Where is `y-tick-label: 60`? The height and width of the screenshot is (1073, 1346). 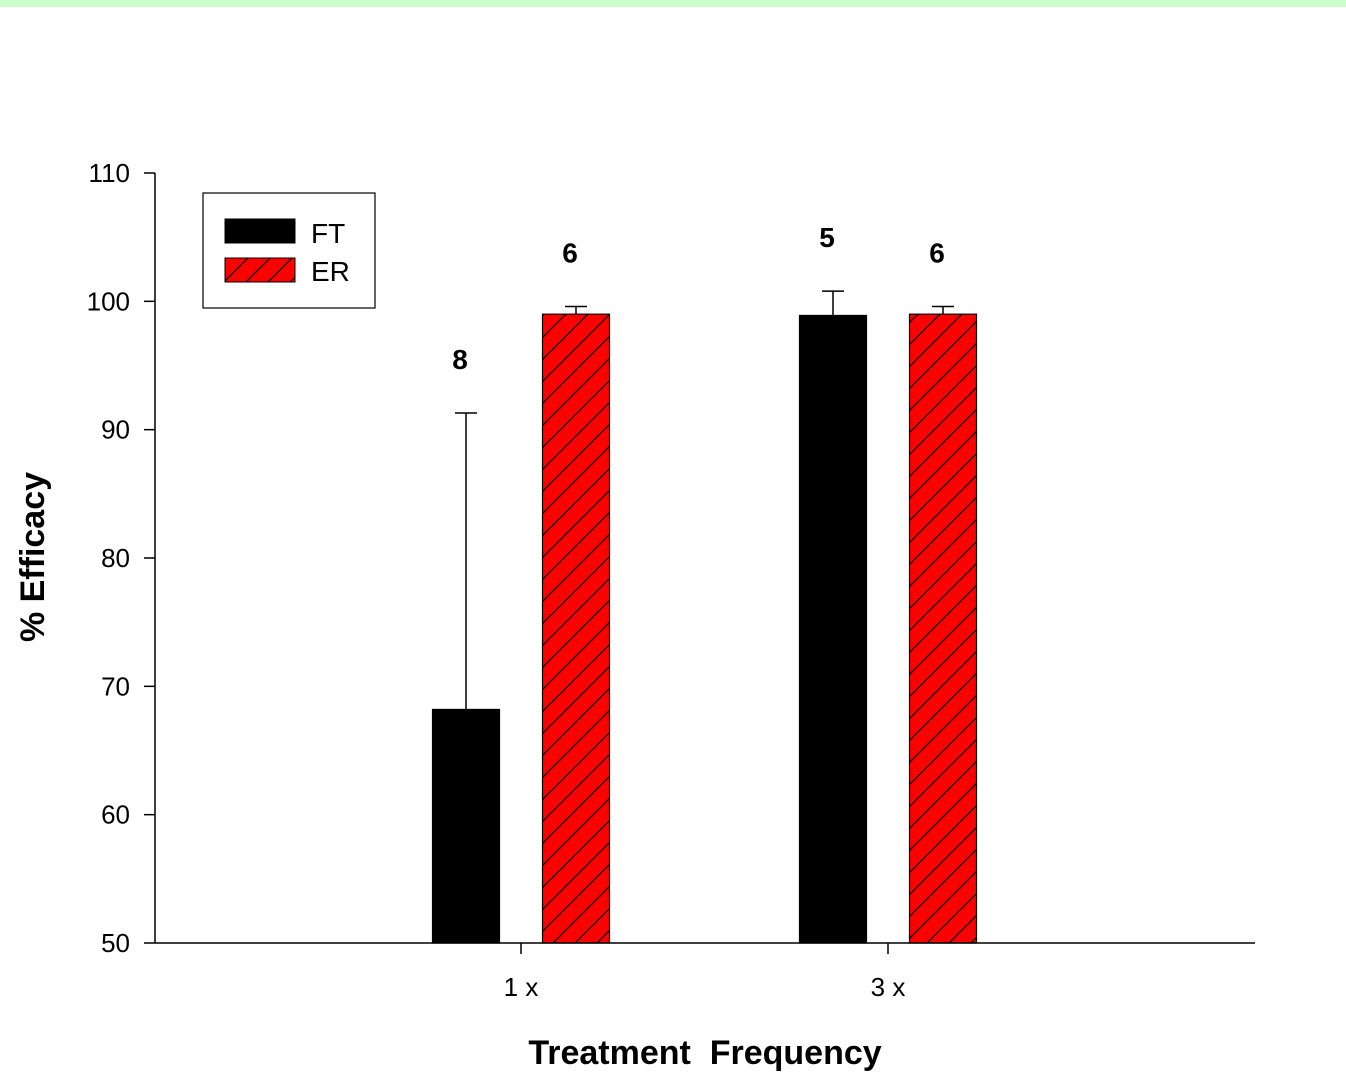
y-tick-label: 60 is located at coordinates (115, 815).